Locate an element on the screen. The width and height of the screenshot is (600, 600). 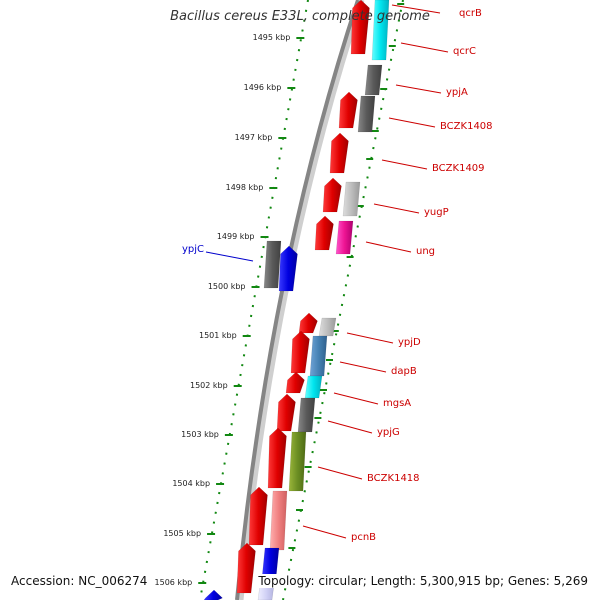
kbp-tick: 1501 kbp is located at coordinates (225, 335).